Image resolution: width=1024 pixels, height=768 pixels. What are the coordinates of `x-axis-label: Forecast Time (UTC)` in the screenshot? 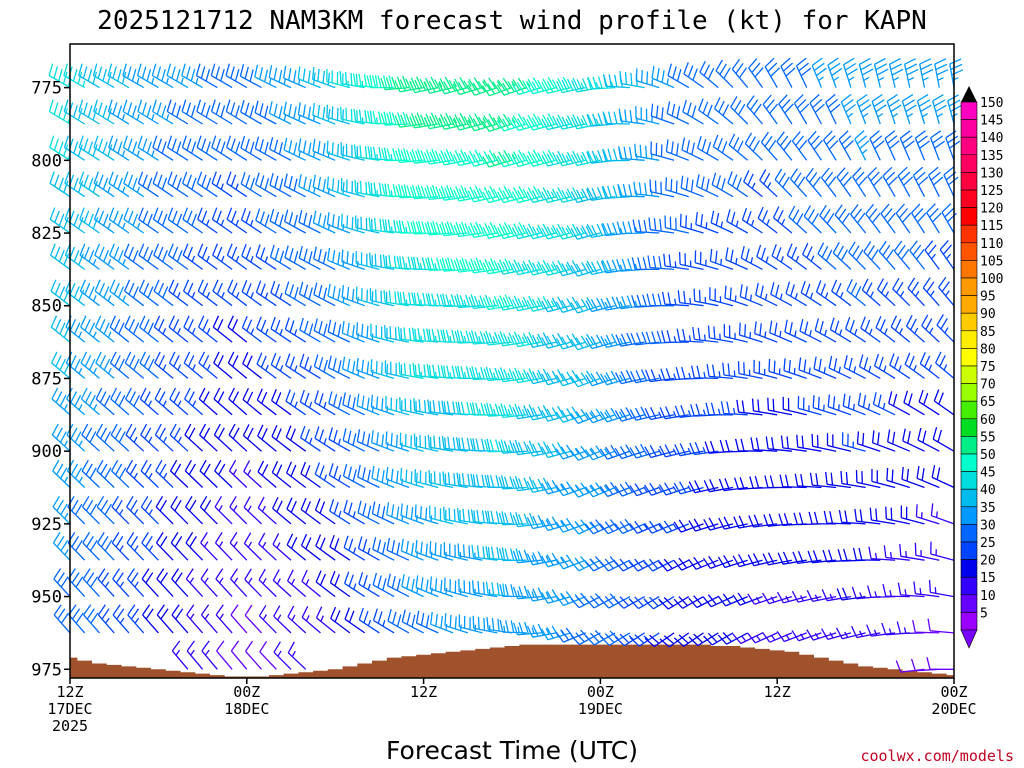 It's located at (512, 750).